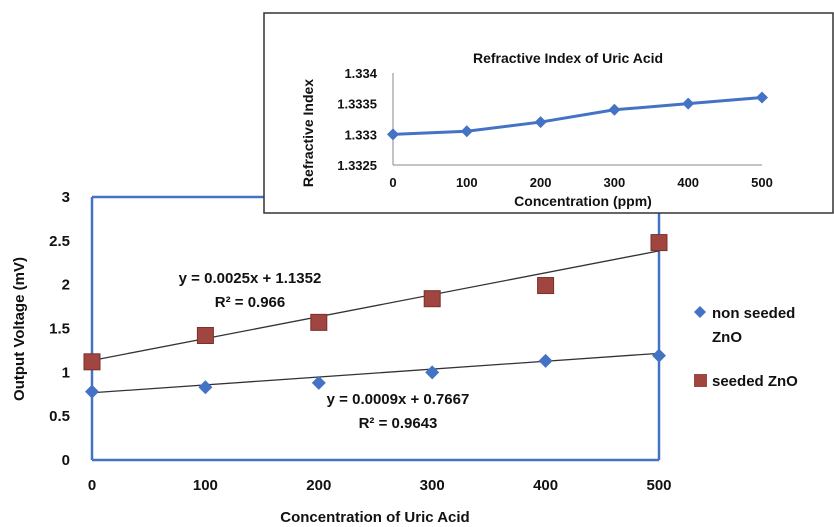  I want to click on inset-x-tick-label: 0, so click(392, 182).